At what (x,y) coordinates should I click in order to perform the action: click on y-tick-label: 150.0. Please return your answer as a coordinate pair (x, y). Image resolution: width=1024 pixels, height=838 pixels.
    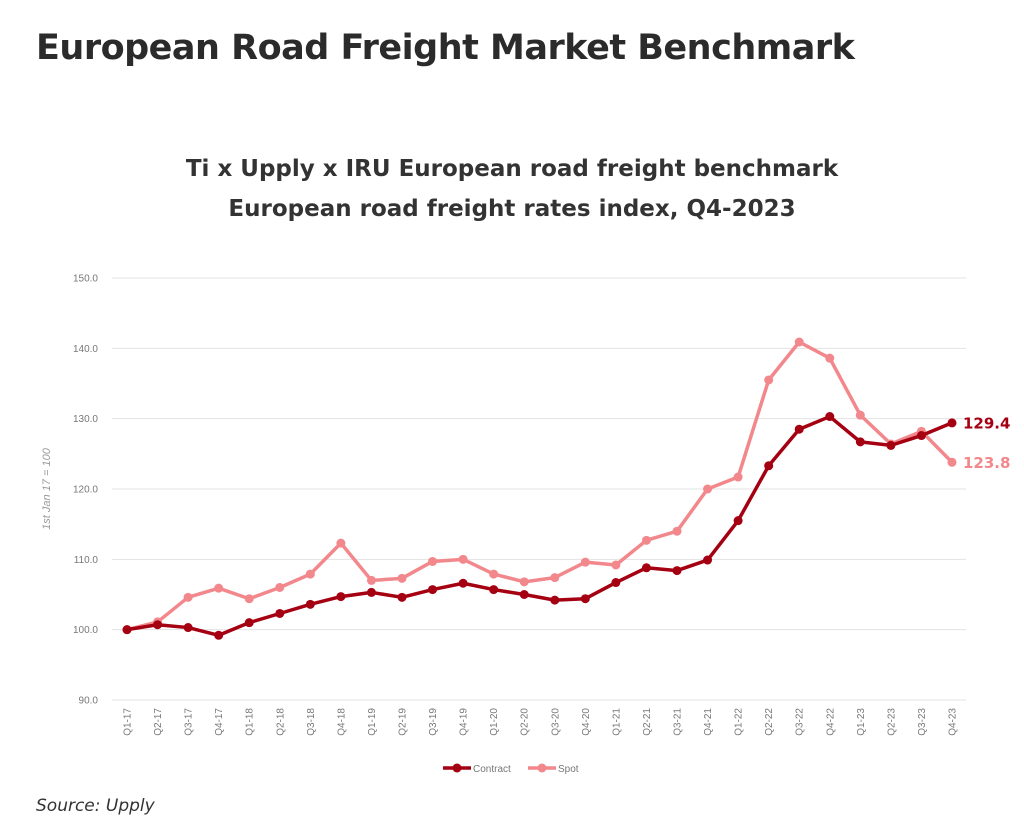
    Looking at the image, I should click on (85, 279).